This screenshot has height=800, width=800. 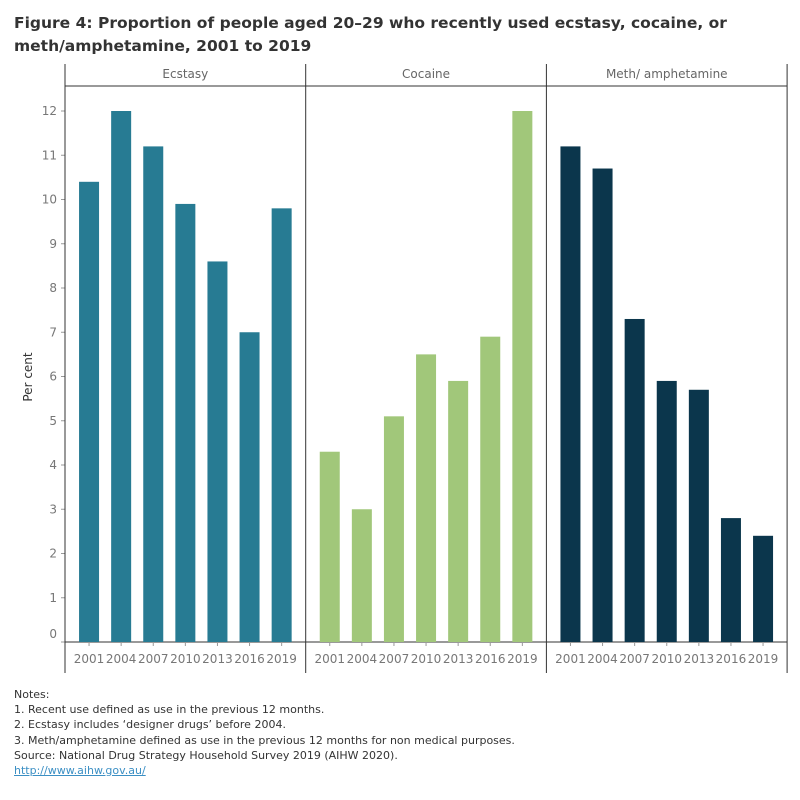 What do you see at coordinates (80, 771) in the screenshot?
I see `source-link: http://www.aihw.gov.au/` at bounding box center [80, 771].